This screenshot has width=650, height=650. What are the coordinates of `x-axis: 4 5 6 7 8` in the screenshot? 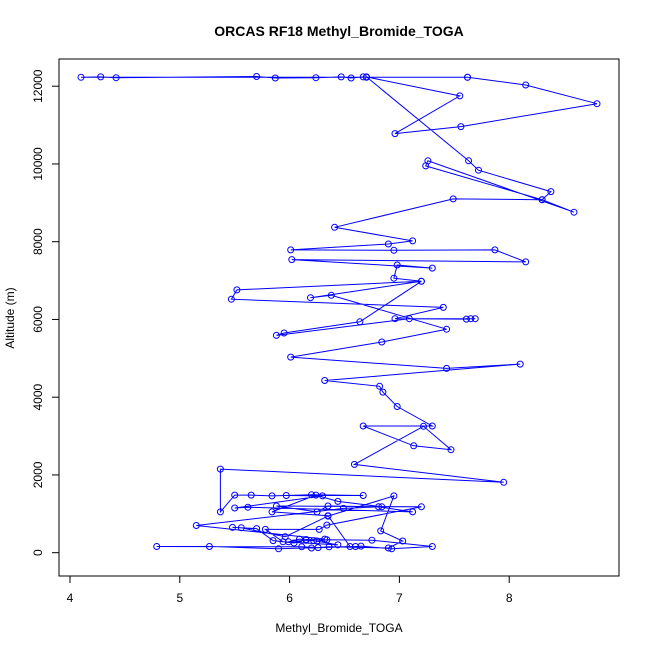 It's located at (290, 590).